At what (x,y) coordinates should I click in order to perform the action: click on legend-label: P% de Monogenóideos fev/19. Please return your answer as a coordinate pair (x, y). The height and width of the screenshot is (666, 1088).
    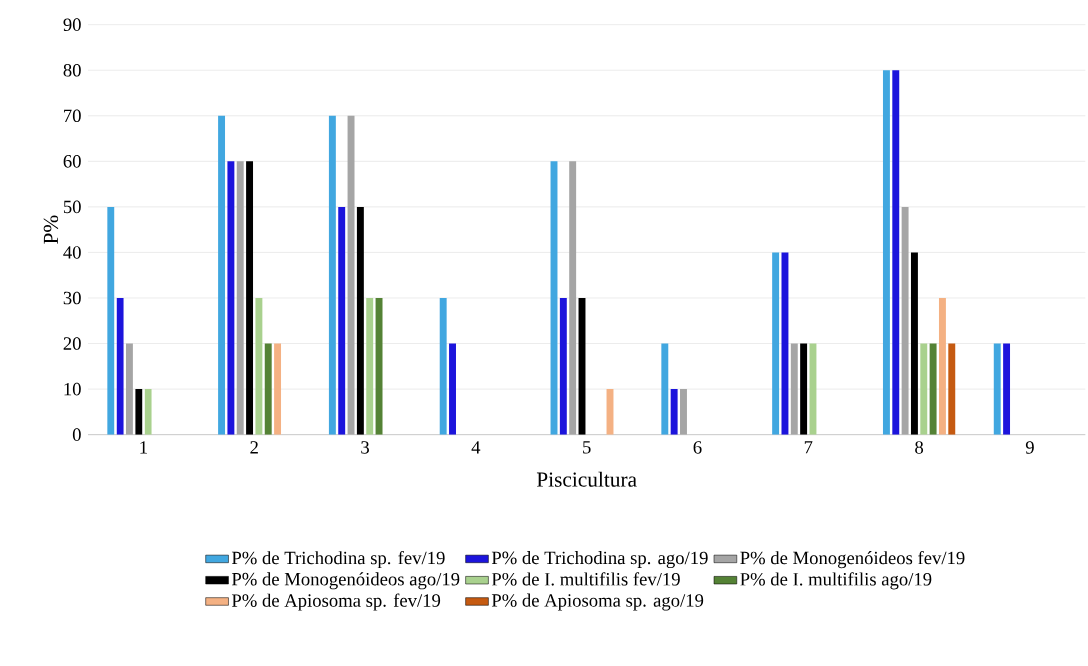
    Looking at the image, I should click on (852, 559).